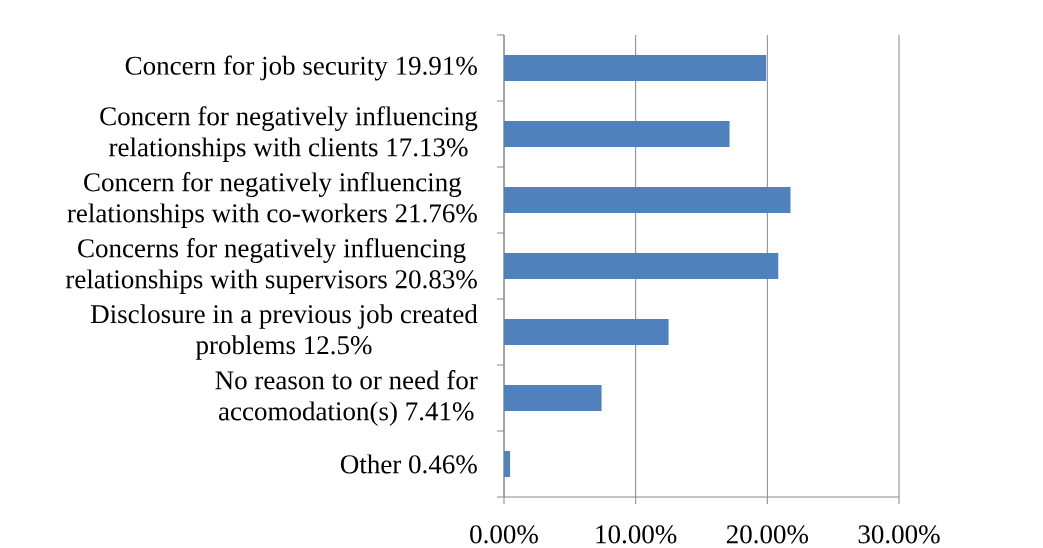 The width and height of the screenshot is (1043, 548). What do you see at coordinates (289, 134) in the screenshot?
I see `y-tick-label: Concern for negatively influencing relationships with clients 17.13%` at bounding box center [289, 134].